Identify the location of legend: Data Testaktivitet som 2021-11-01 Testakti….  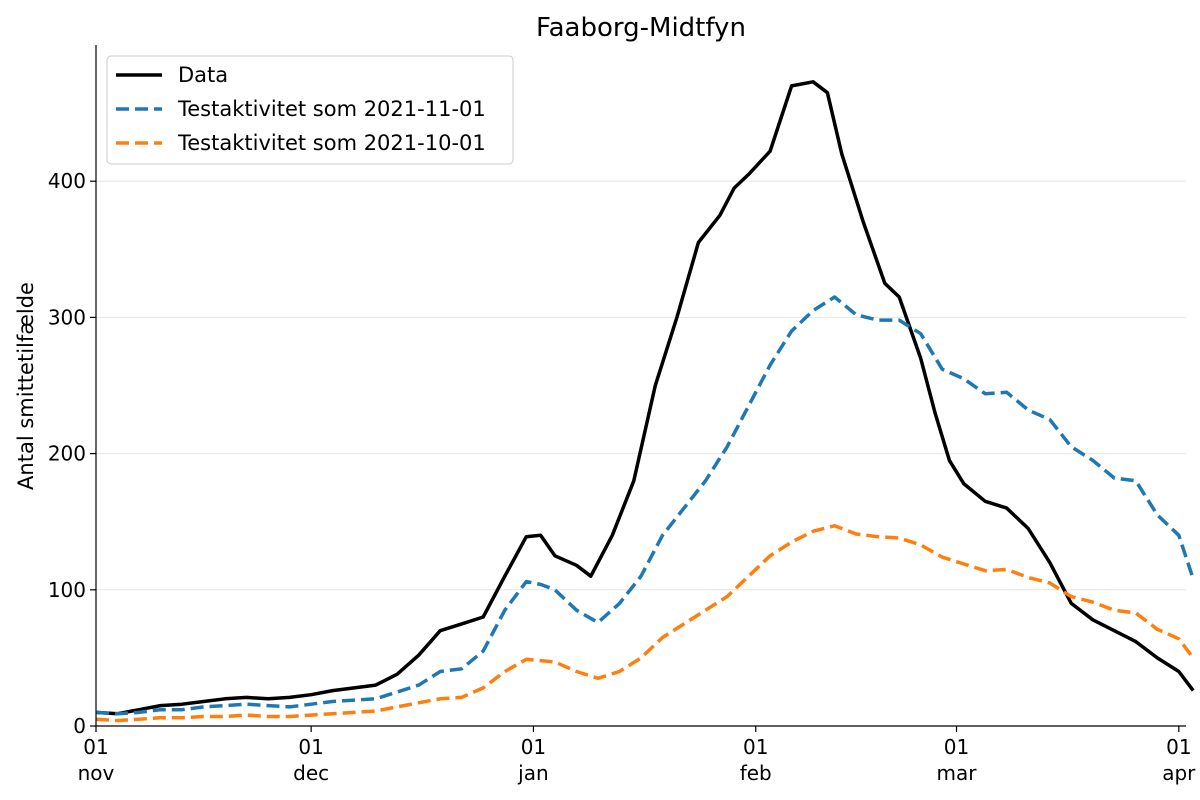
(310, 110).